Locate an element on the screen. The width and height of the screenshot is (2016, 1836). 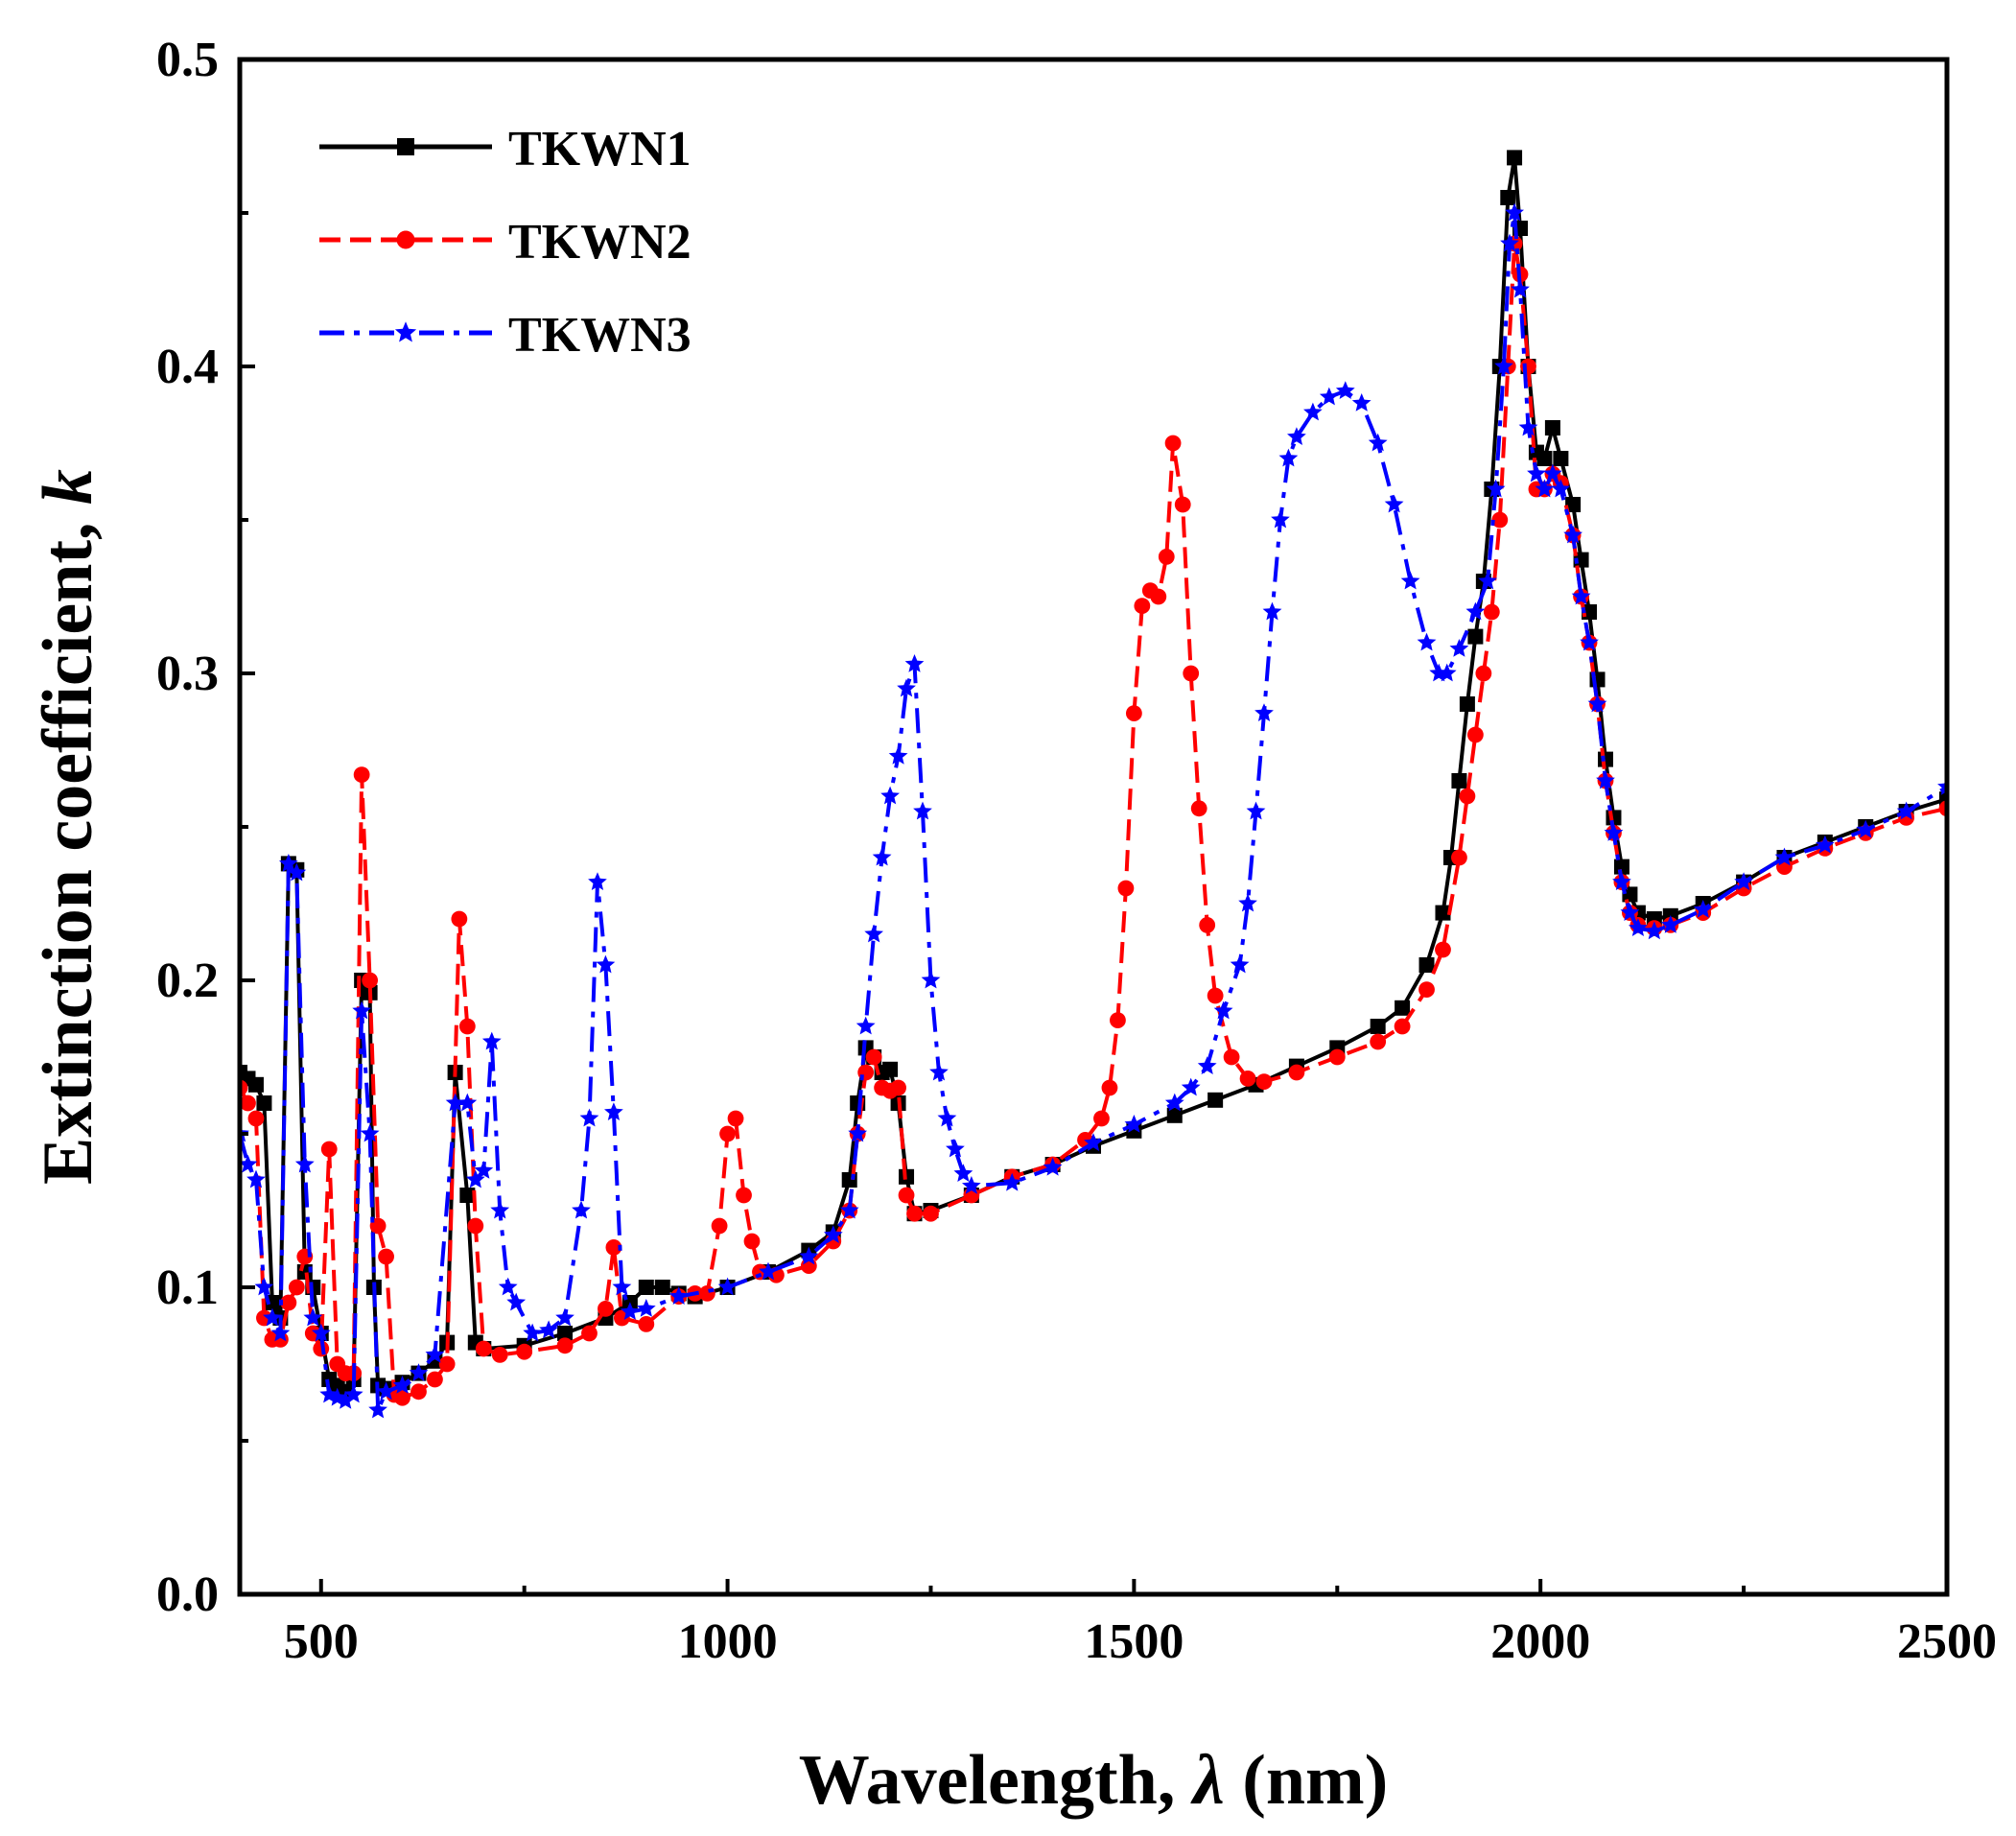
y-tick-label: 0.0 is located at coordinates (187, 1594).